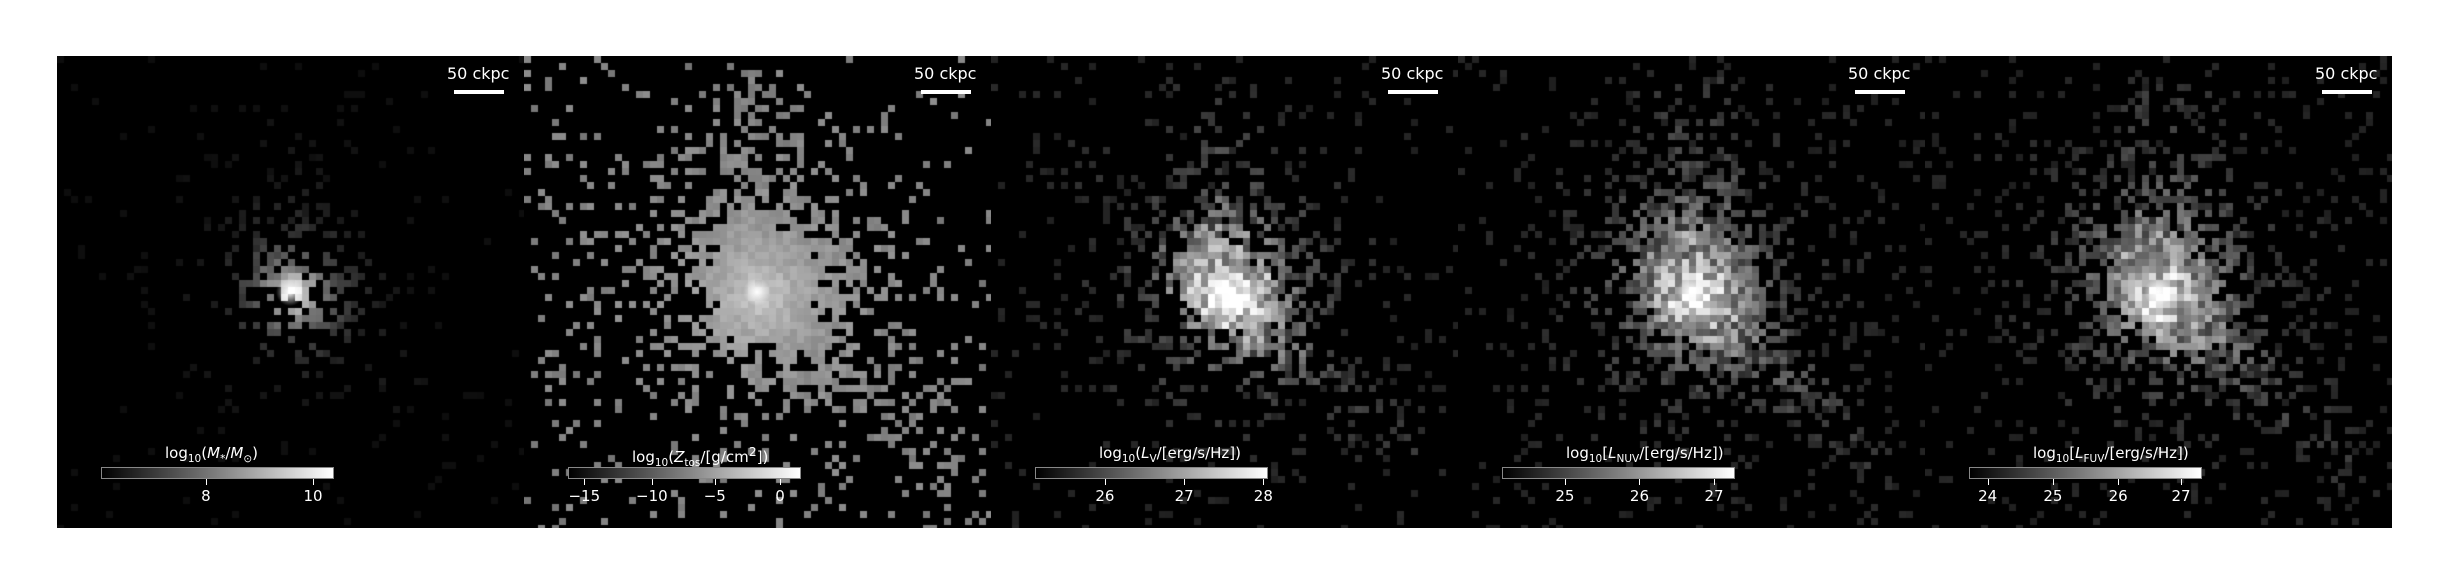 The height and width of the screenshot is (584, 2444). I want to click on colorbar-label: log10(M*/M⊙), so click(211, 454).